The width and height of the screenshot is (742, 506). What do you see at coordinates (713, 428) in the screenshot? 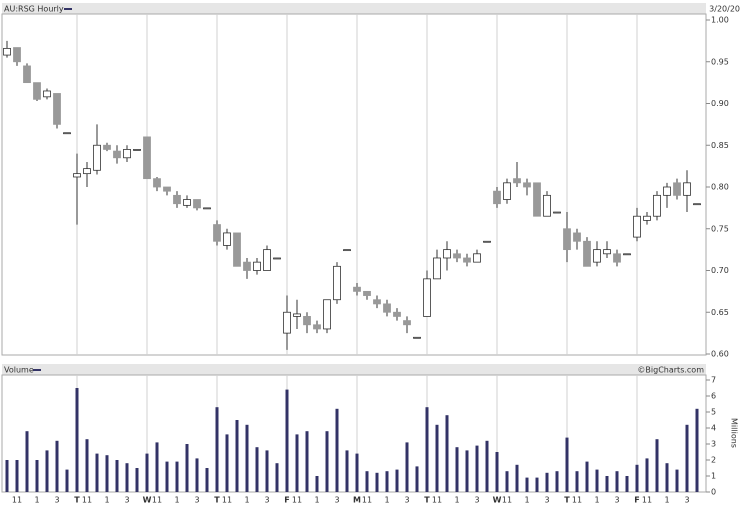
I see `y-tick-label: 4` at bounding box center [713, 428].